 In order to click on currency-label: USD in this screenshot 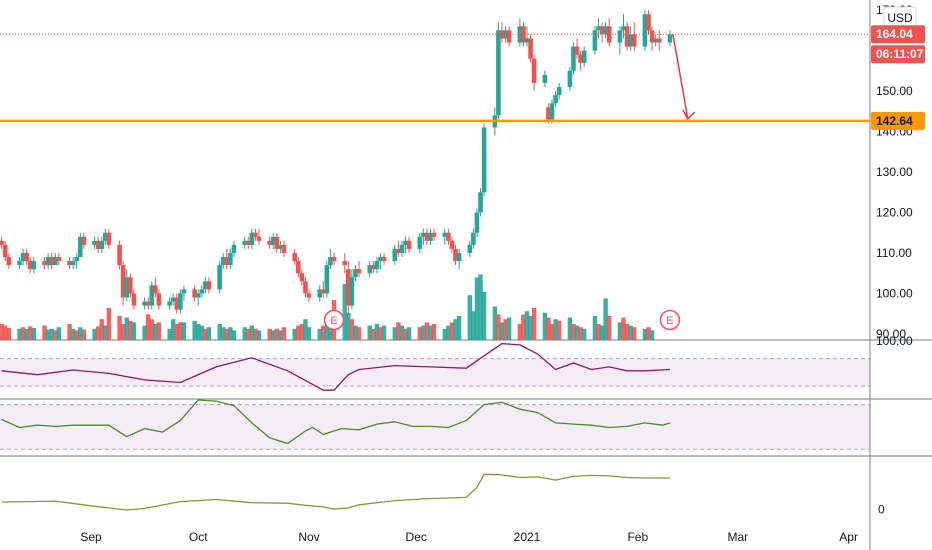, I will do `click(900, 18)`.